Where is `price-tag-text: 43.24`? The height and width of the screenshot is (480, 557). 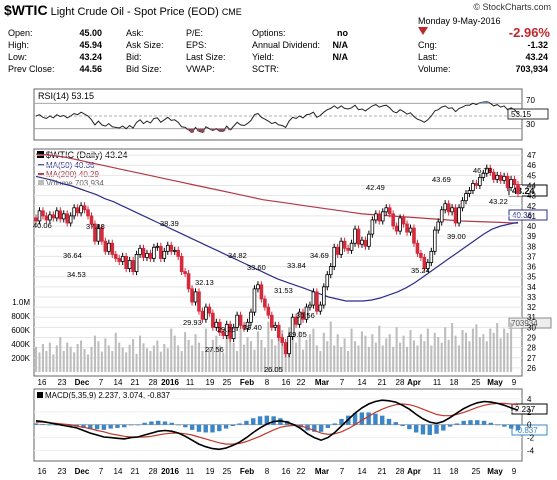 price-tag-text: 43.24 is located at coordinates (523, 191).